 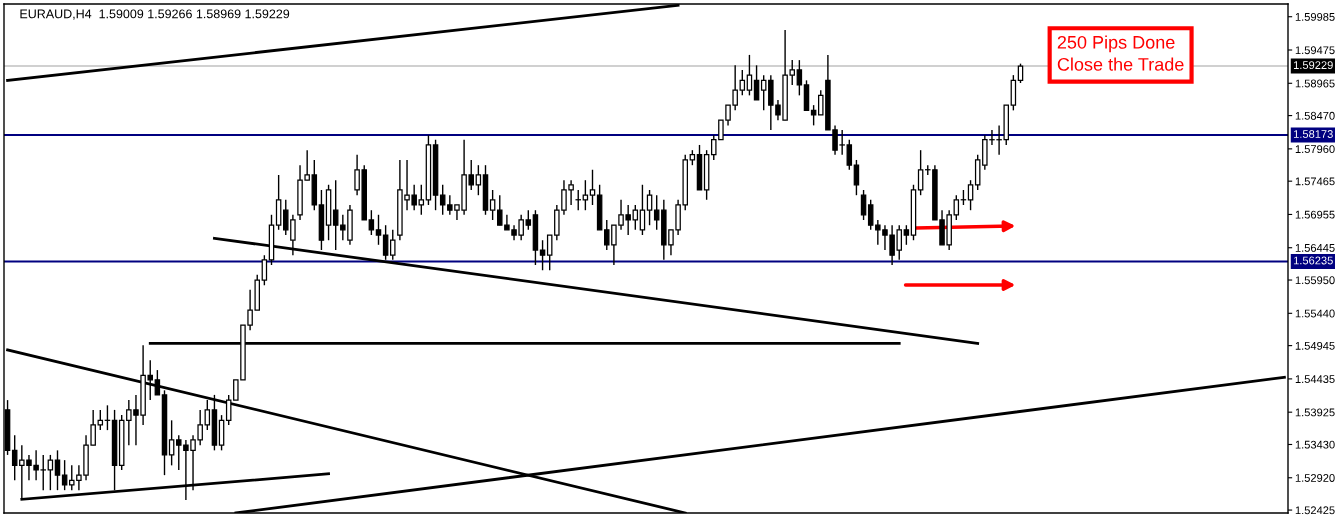 I want to click on y-tick-label: 1.55950, so click(x=1315, y=280).